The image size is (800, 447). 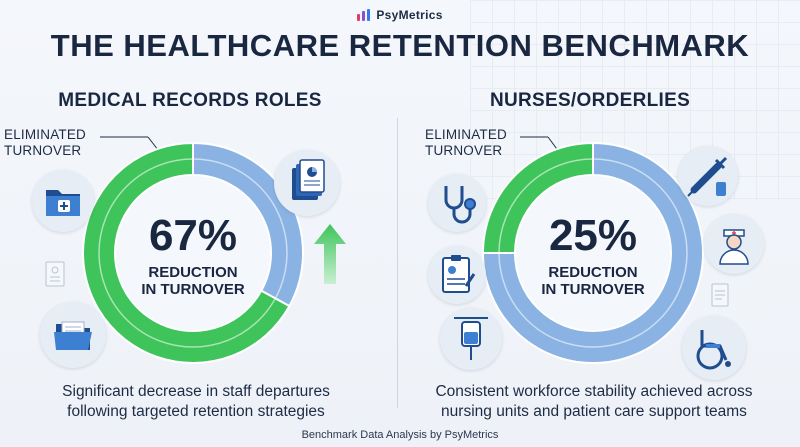 I want to click on donut-chart: 25% REDUCTION IN TURNOVER, so click(x=593, y=253).